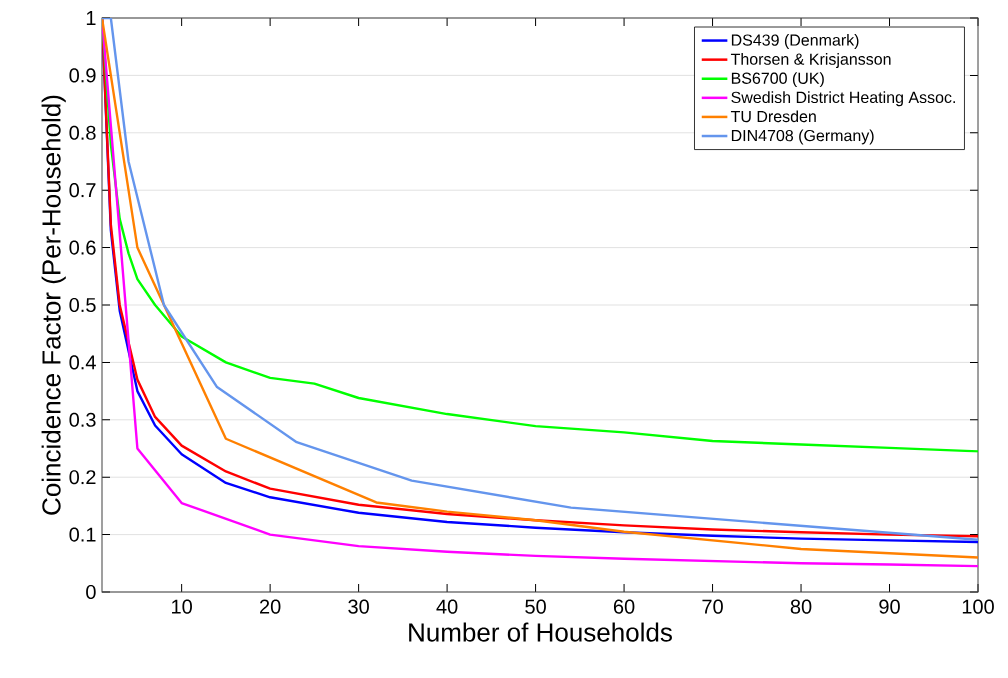 The height and width of the screenshot is (678, 1008). Describe the element at coordinates (82, 132) in the screenshot. I see `y-tick-label: 0.8` at that location.